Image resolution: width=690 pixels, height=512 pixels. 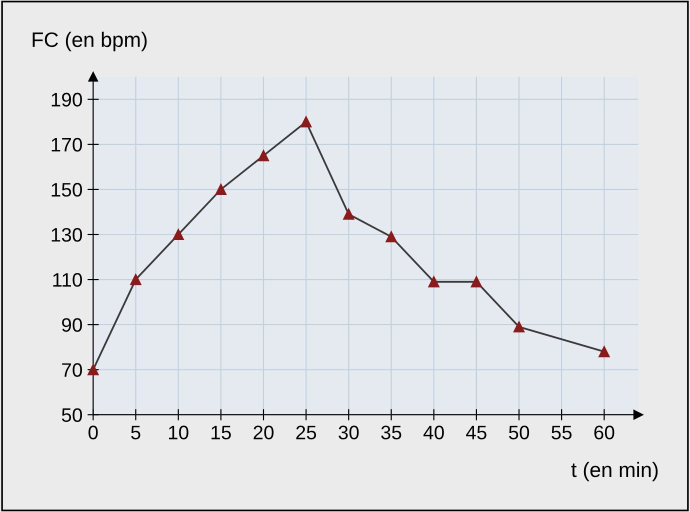 I want to click on y-tick-label: 170, so click(x=67, y=145).